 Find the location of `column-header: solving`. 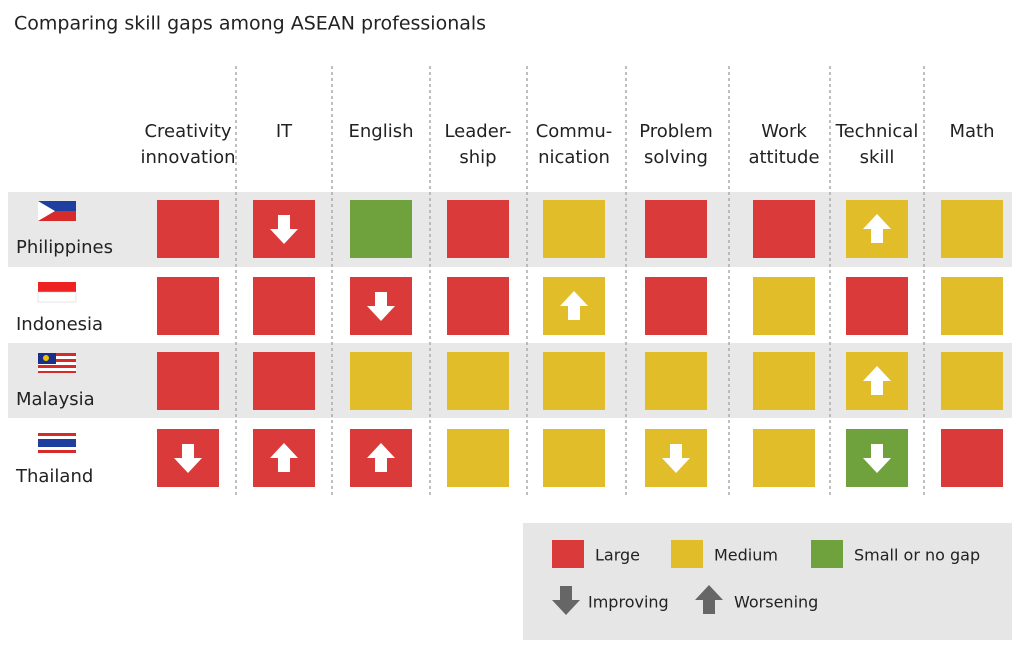

column-header: solving is located at coordinates (676, 157).